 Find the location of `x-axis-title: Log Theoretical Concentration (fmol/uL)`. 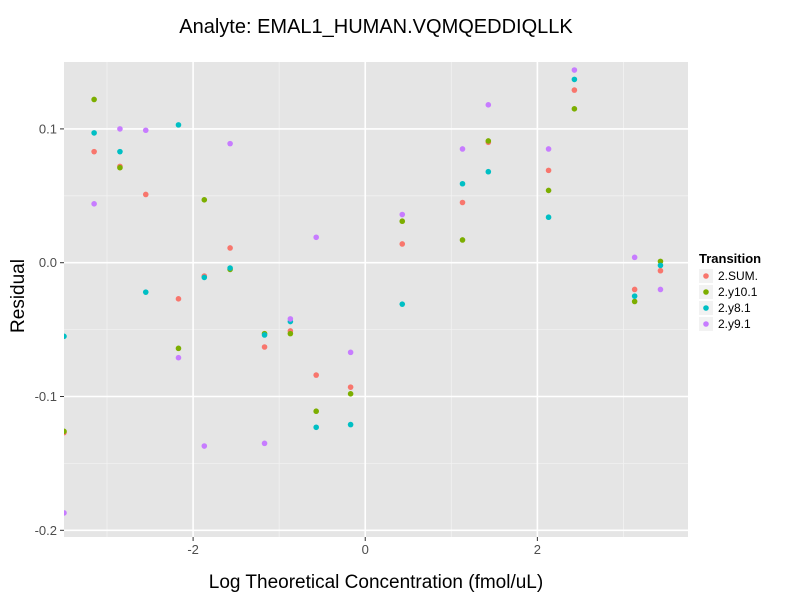

x-axis-title: Log Theoretical Concentration (fmol/uL) is located at coordinates (376, 582).